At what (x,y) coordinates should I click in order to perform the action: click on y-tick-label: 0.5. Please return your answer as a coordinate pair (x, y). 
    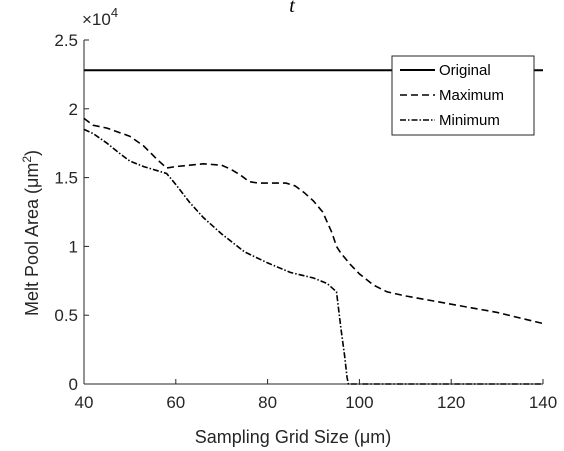
    Looking at the image, I should click on (66, 315).